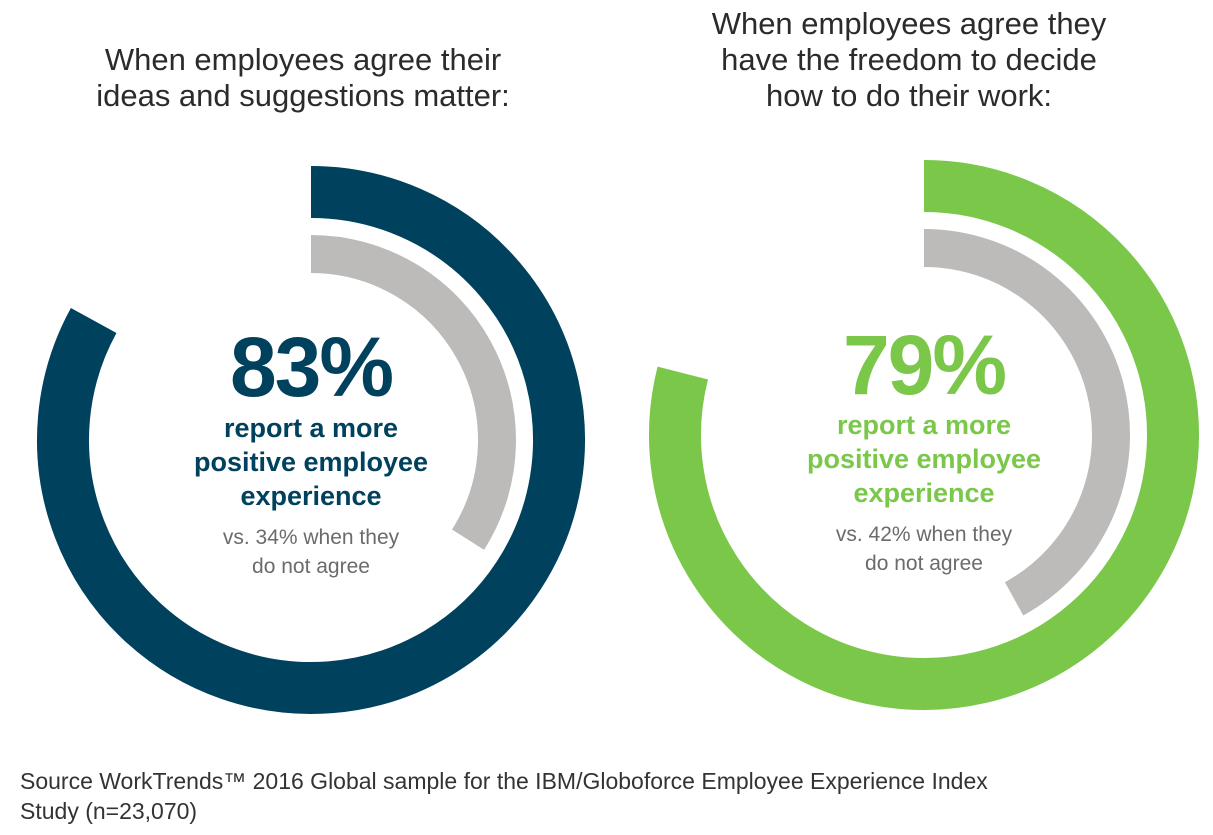 The width and height of the screenshot is (1213, 835). I want to click on chart-title-line: have the freedom to decide, so click(909, 59).